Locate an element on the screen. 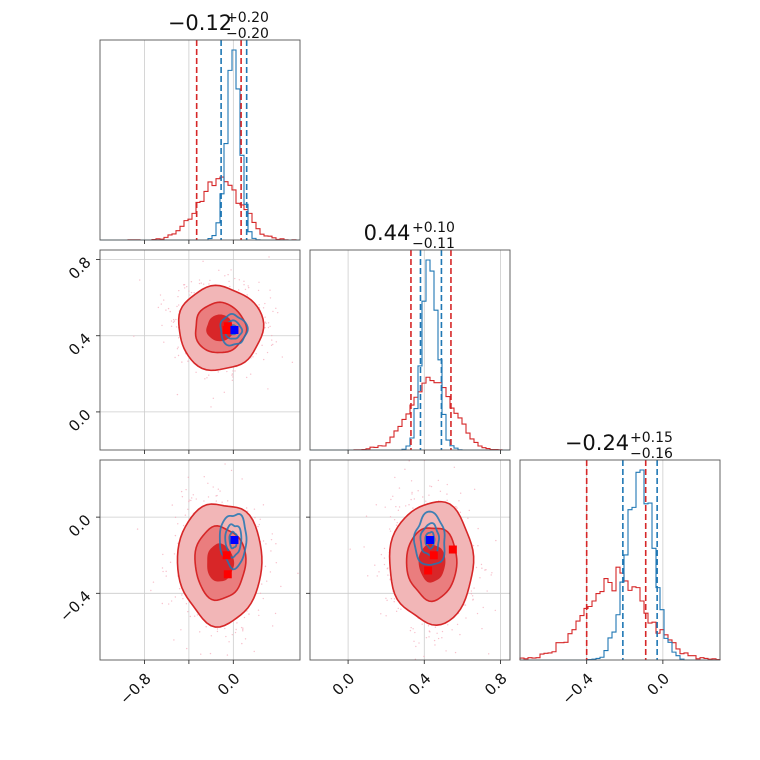 This screenshot has width=760, height=760. svg-text: −0.20 is located at coordinates (247, 34).